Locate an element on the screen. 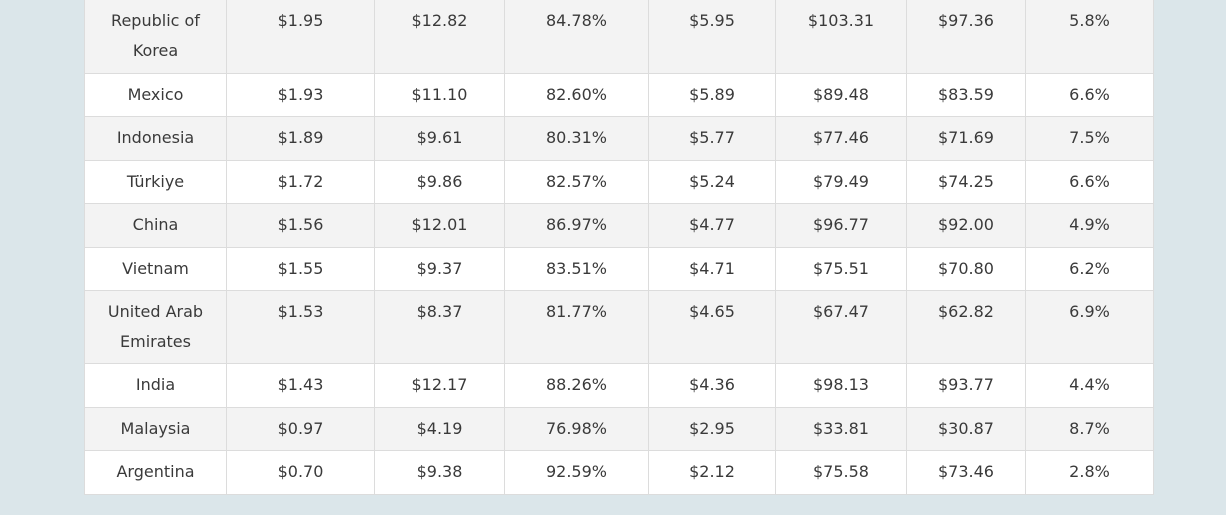 This screenshot has width=1226, height=515. country-cell: Malaysia is located at coordinates (155, 428).